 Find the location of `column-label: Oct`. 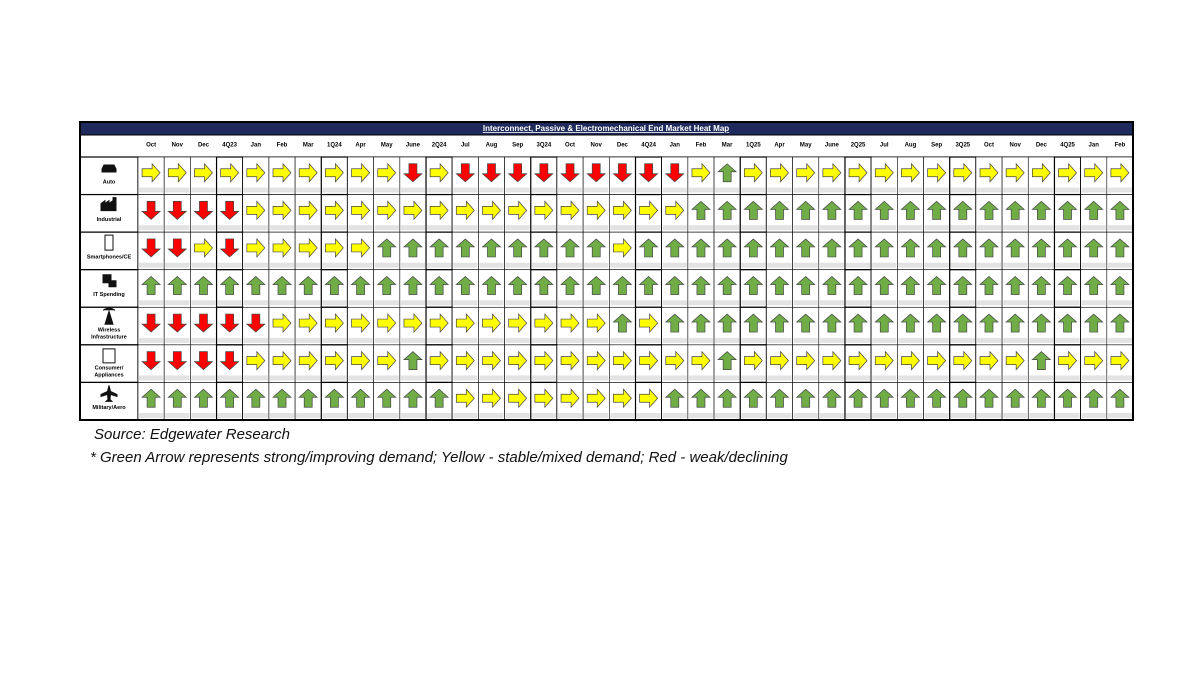

column-label: Oct is located at coordinates (989, 146).